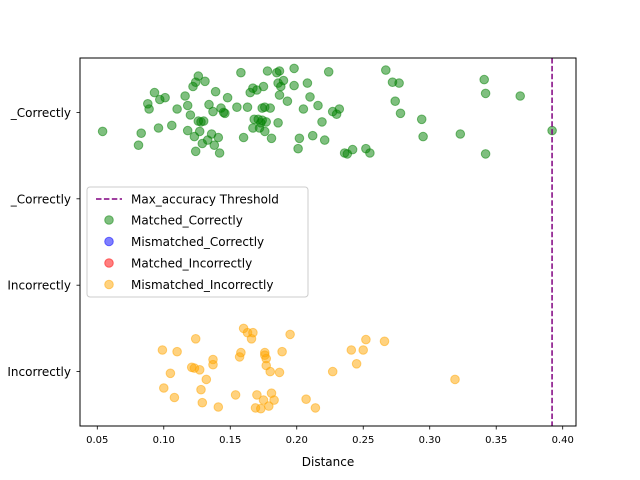  I want to click on x-axis: 0.05 0.10 0.15 0.20 0.25 0.30 0.35 0.40, so click(330, 436).